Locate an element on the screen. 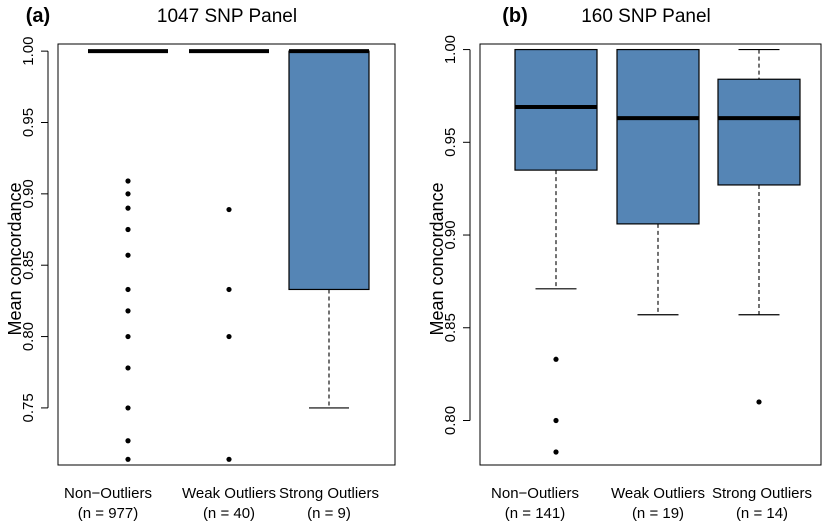 This screenshot has height=523, width=837. count-label: (n = 40) is located at coordinates (229, 513).